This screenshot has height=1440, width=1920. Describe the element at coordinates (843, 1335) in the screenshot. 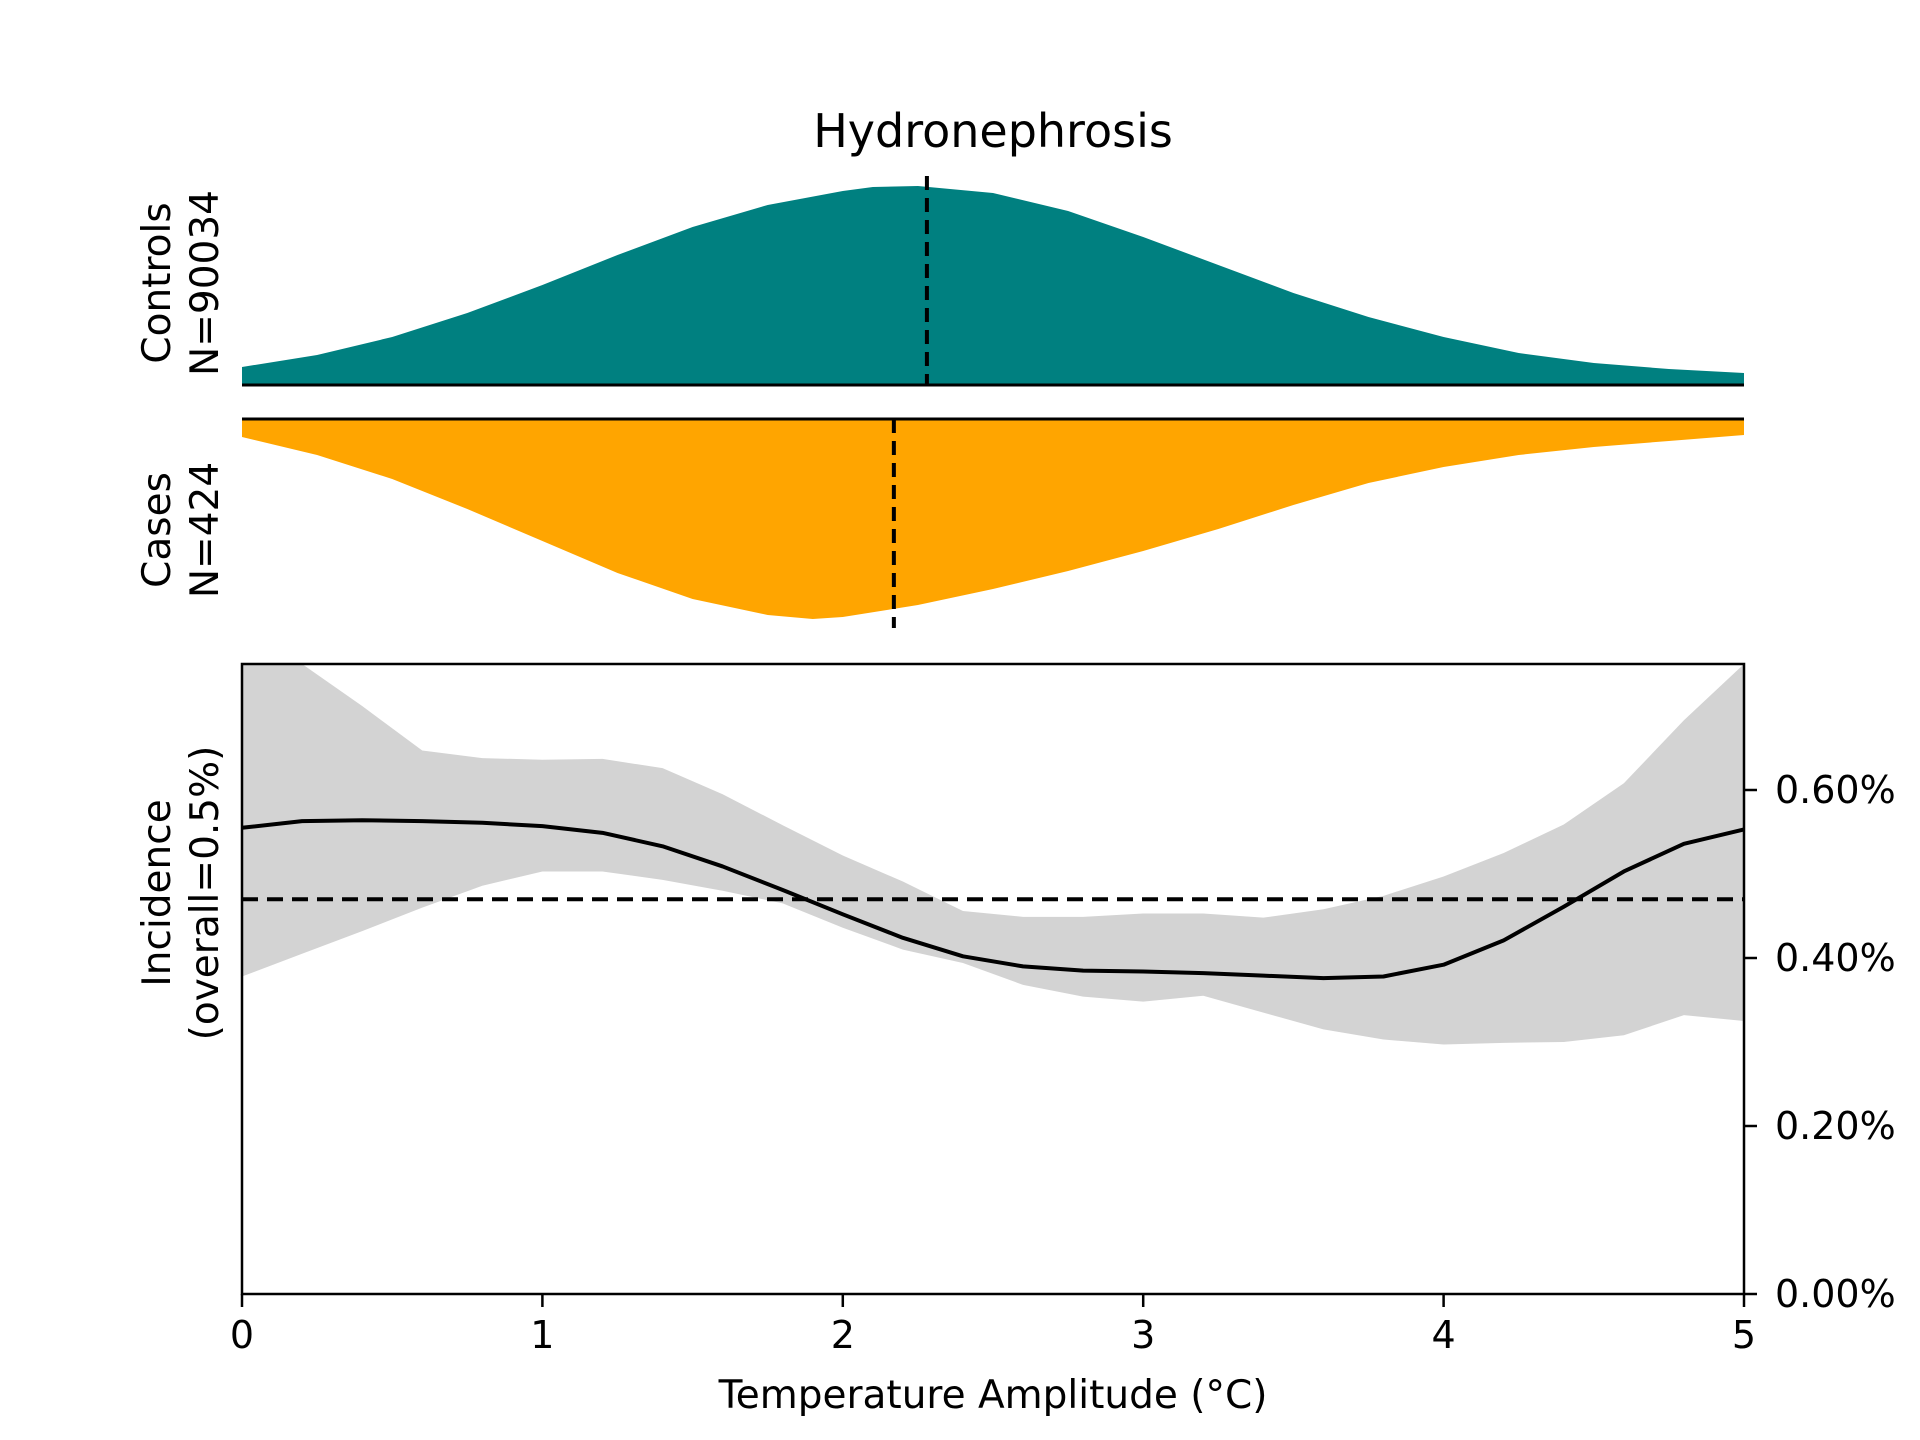

I see `x-tick-label: 2` at that location.